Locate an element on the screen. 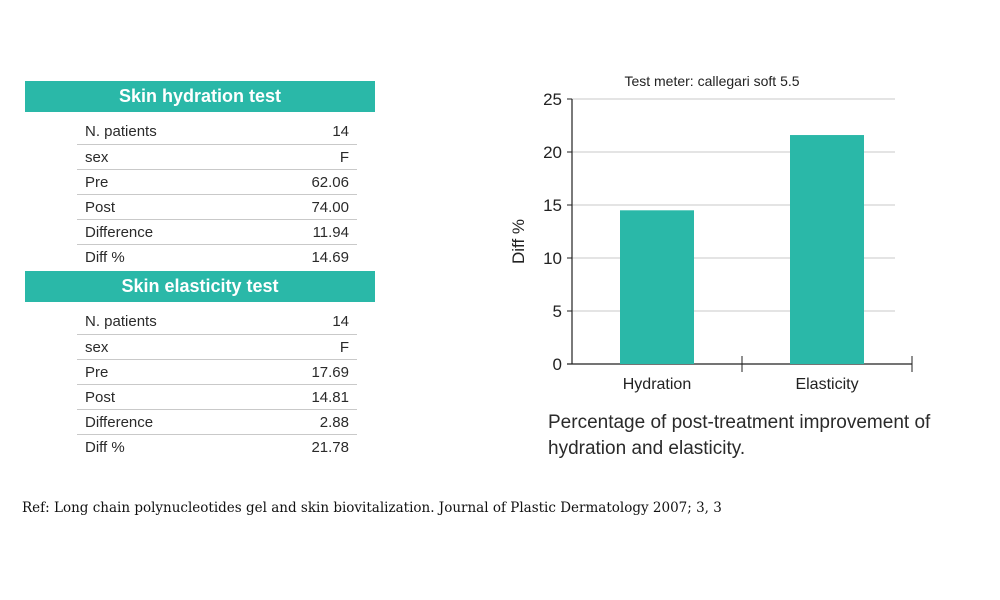 This screenshot has width=1000, height=600. y-tick-label: 25 is located at coordinates (552, 99).